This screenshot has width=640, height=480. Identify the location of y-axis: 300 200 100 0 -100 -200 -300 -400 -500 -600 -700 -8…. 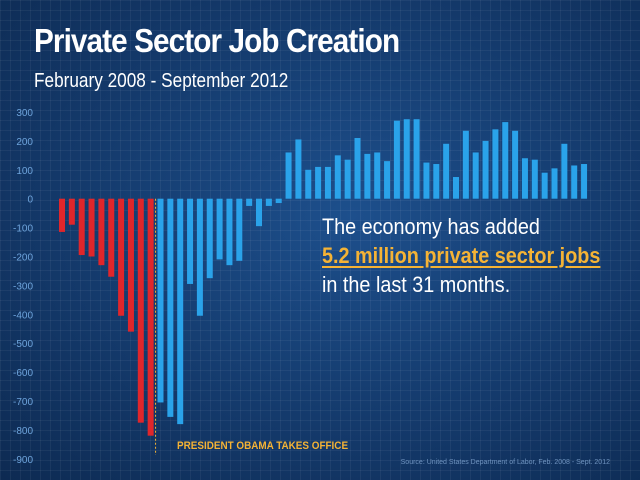
(23, 287).